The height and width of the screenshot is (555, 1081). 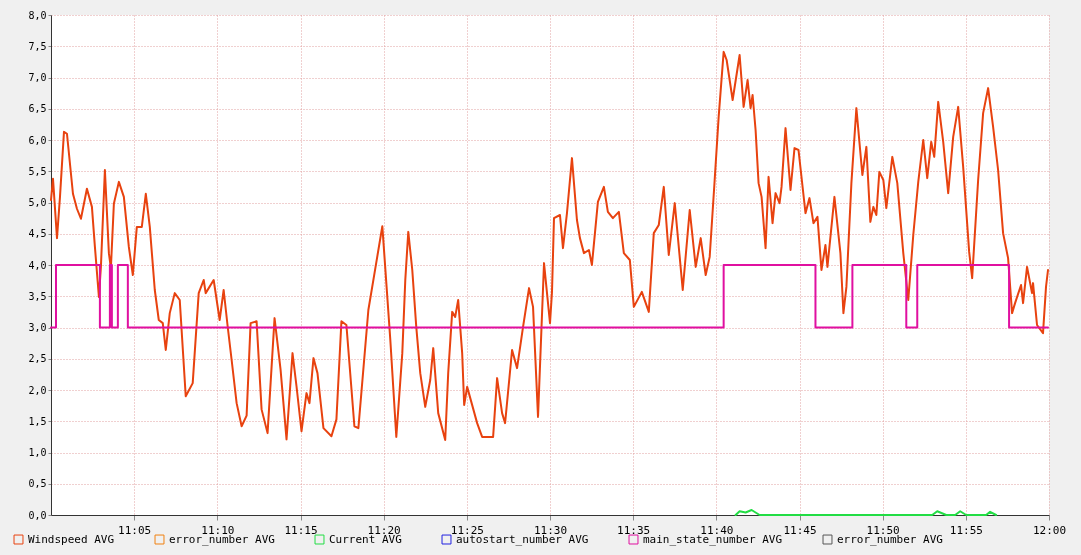 What do you see at coordinates (37, 327) in the screenshot?
I see `y-tick-label: 3,0` at bounding box center [37, 327].